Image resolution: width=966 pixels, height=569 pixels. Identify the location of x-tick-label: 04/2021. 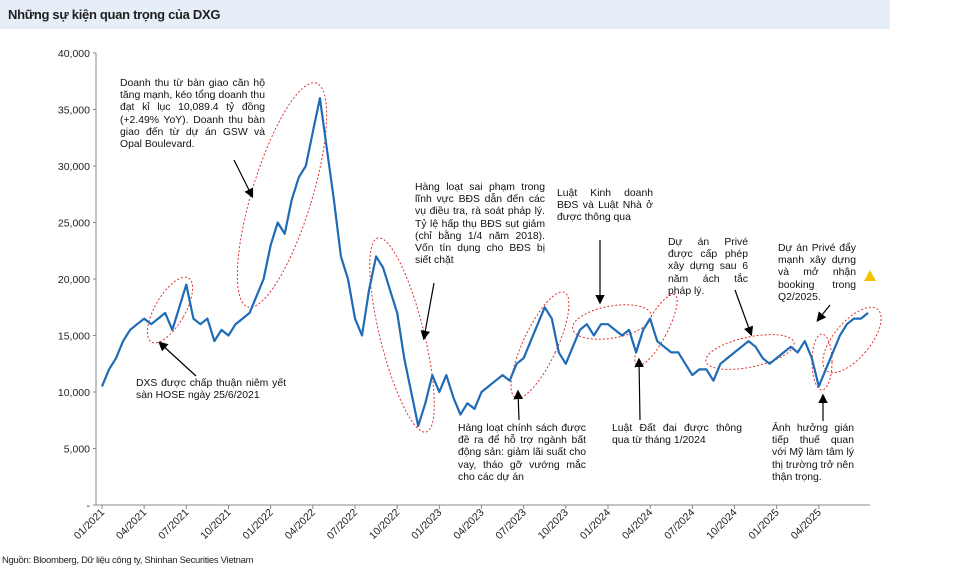
(131, 524).